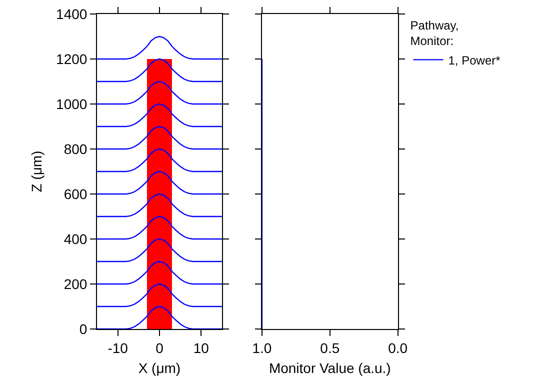 The image size is (548, 388). Describe the element at coordinates (83, 328) in the screenshot. I see `y-tick-label: 0` at that location.